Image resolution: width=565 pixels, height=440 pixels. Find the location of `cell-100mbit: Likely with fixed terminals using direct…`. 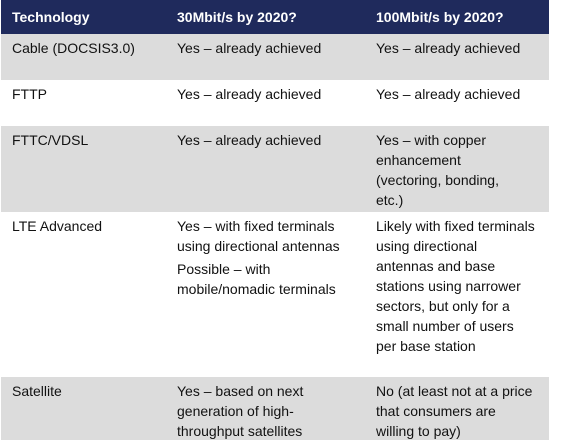

cell-100mbit: Likely with fixed terminals using direct… is located at coordinates (455, 286).